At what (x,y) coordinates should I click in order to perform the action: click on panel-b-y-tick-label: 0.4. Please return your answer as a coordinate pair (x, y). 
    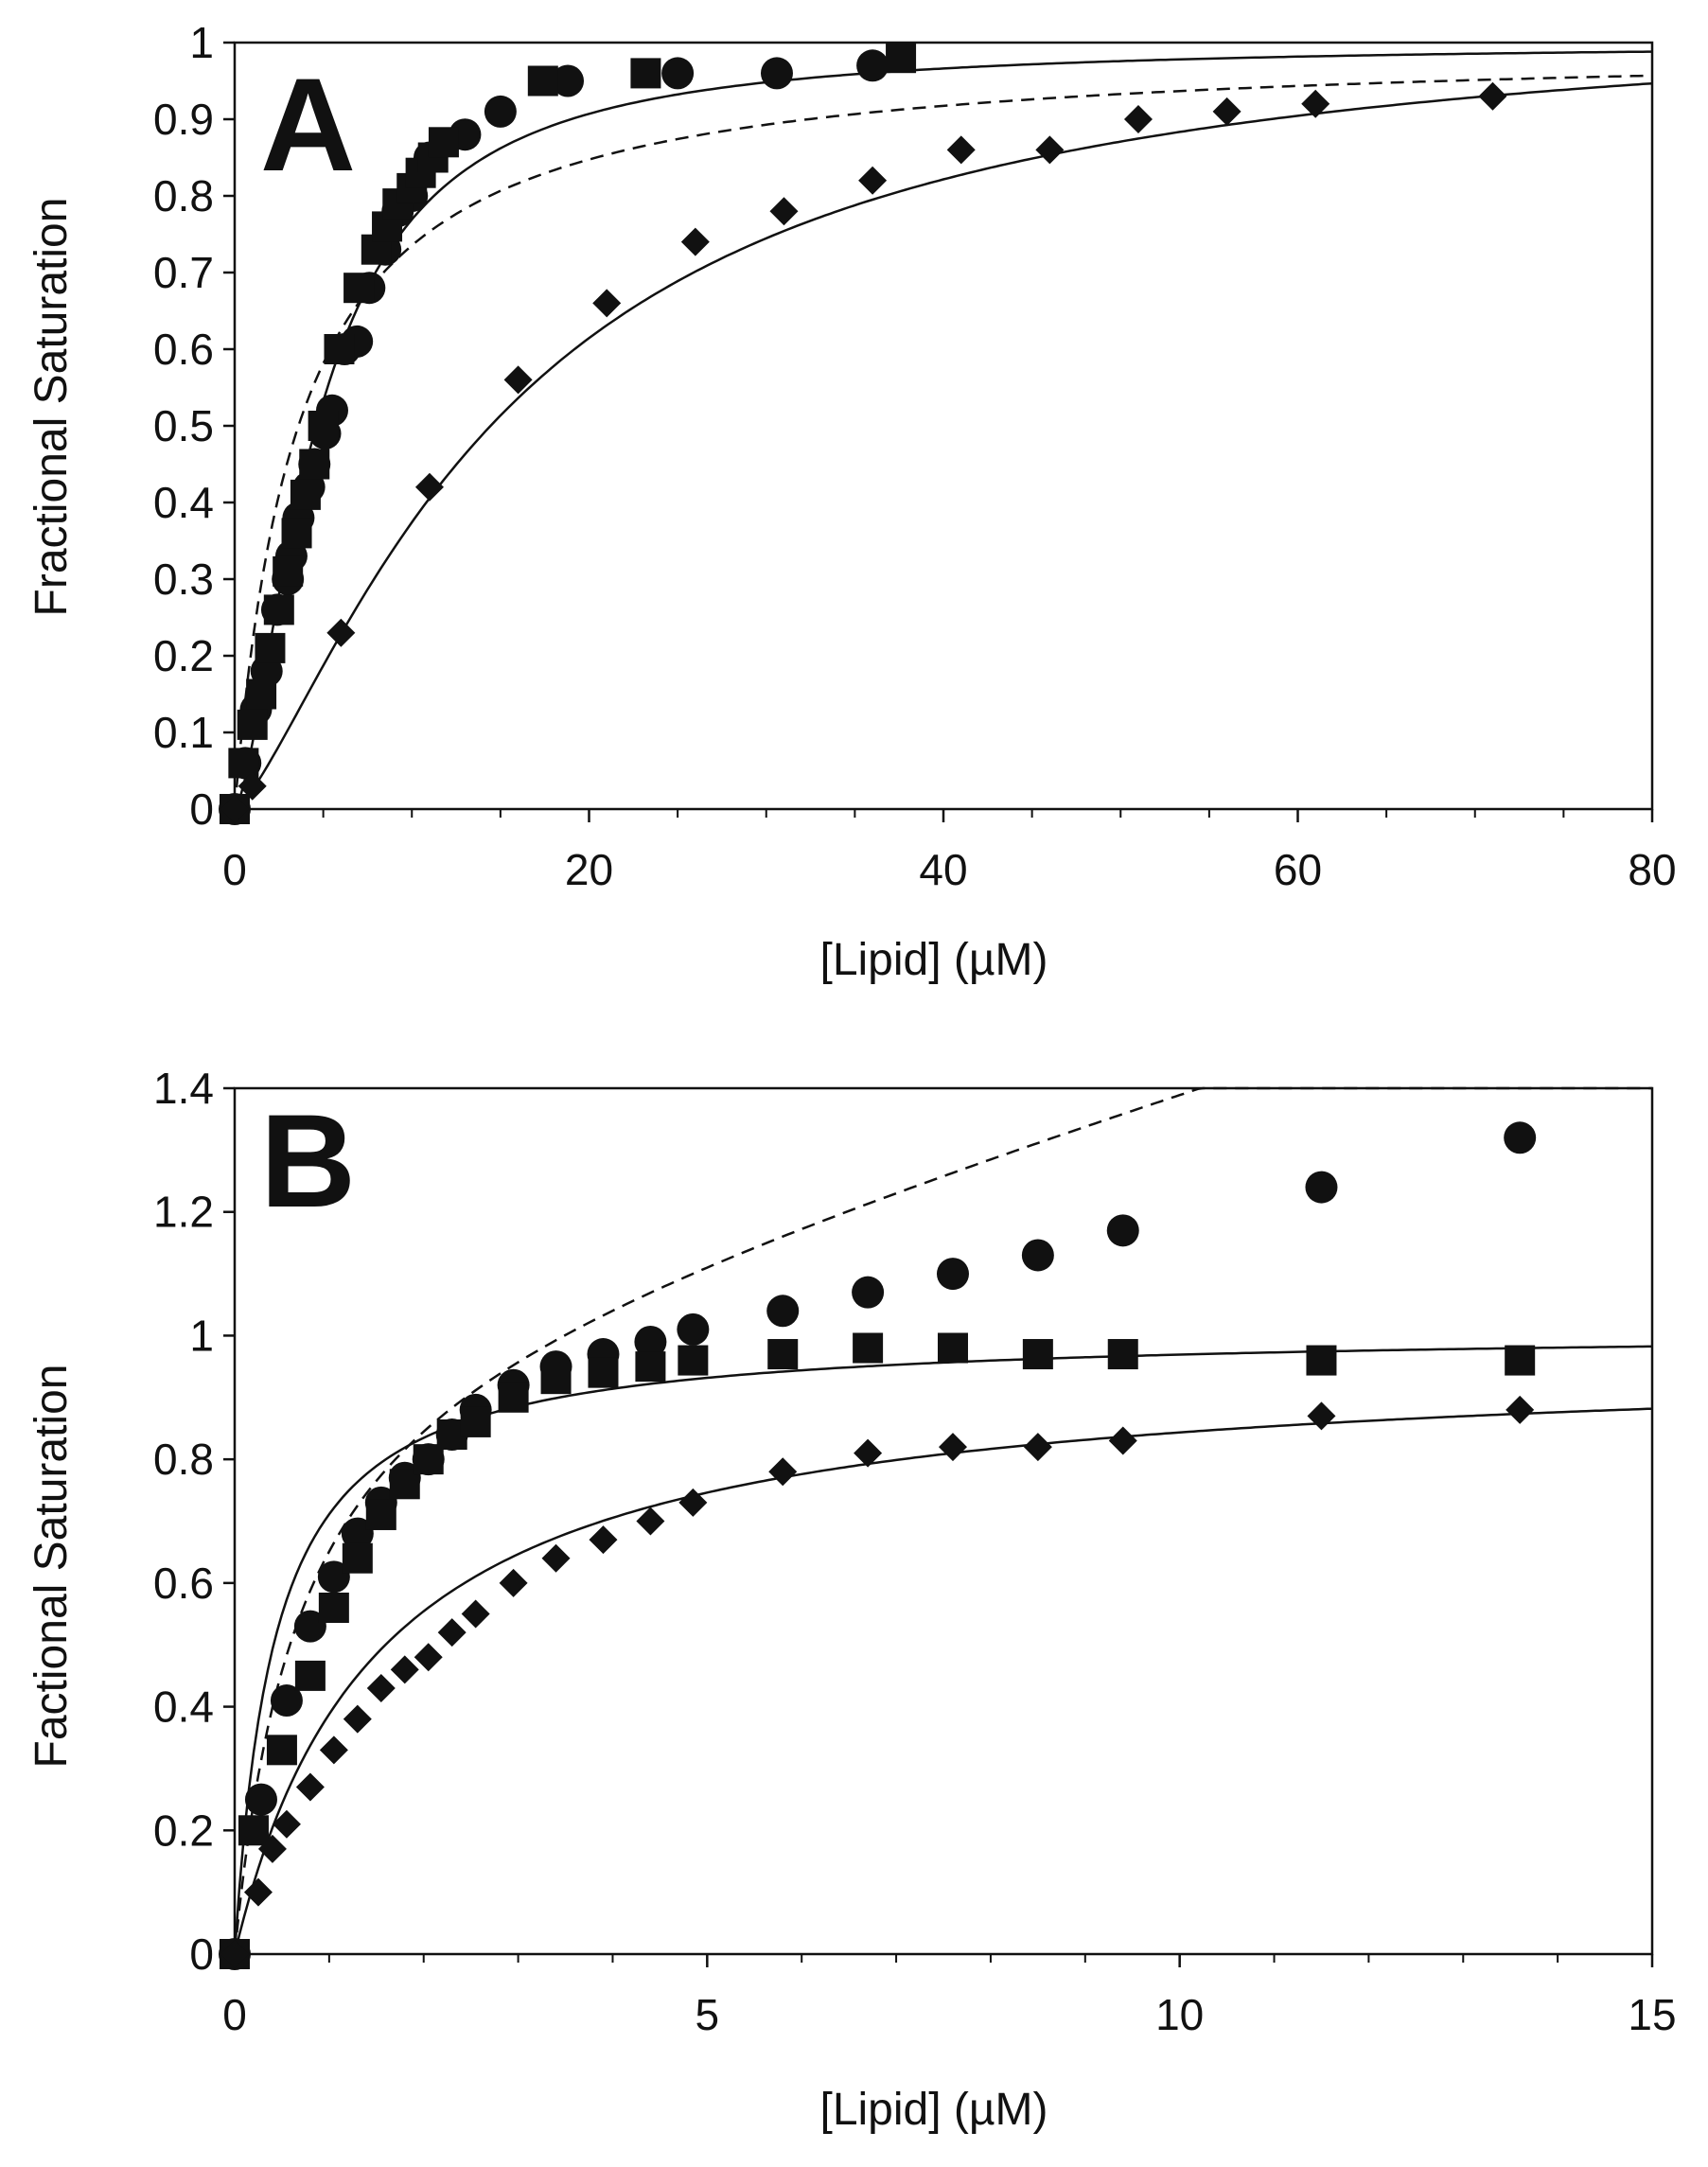
    Looking at the image, I should click on (183, 1707).